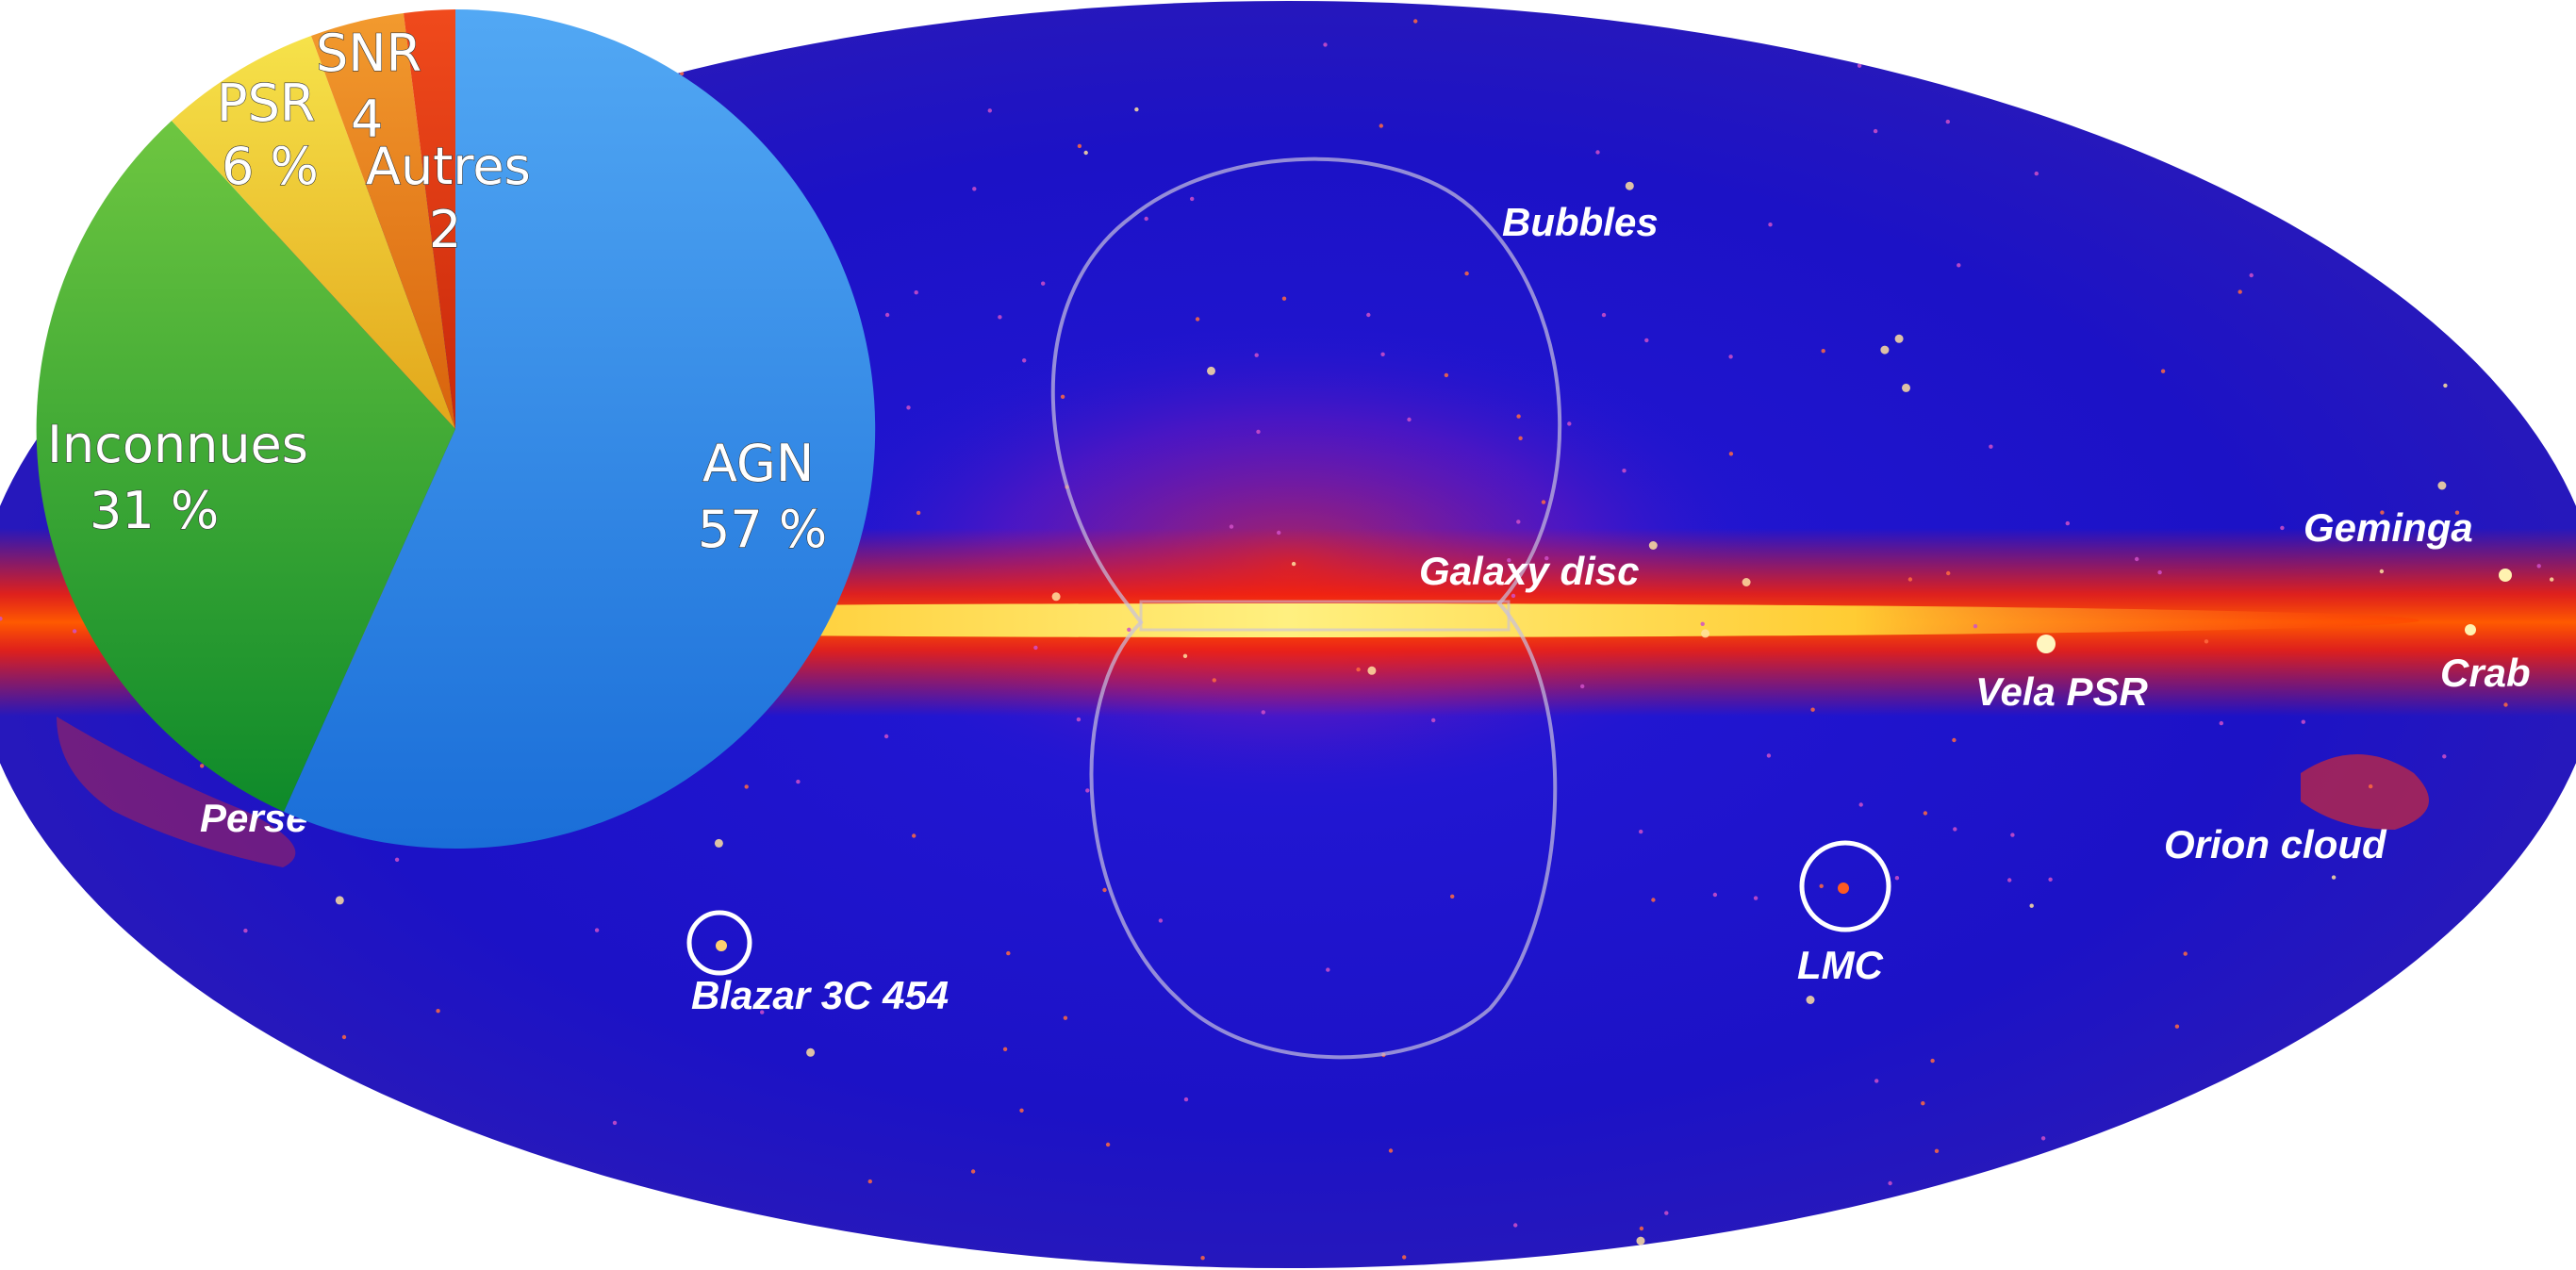 The width and height of the screenshot is (2576, 1270). Describe the element at coordinates (2046, 644) in the screenshot. I see `vela-source` at that location.